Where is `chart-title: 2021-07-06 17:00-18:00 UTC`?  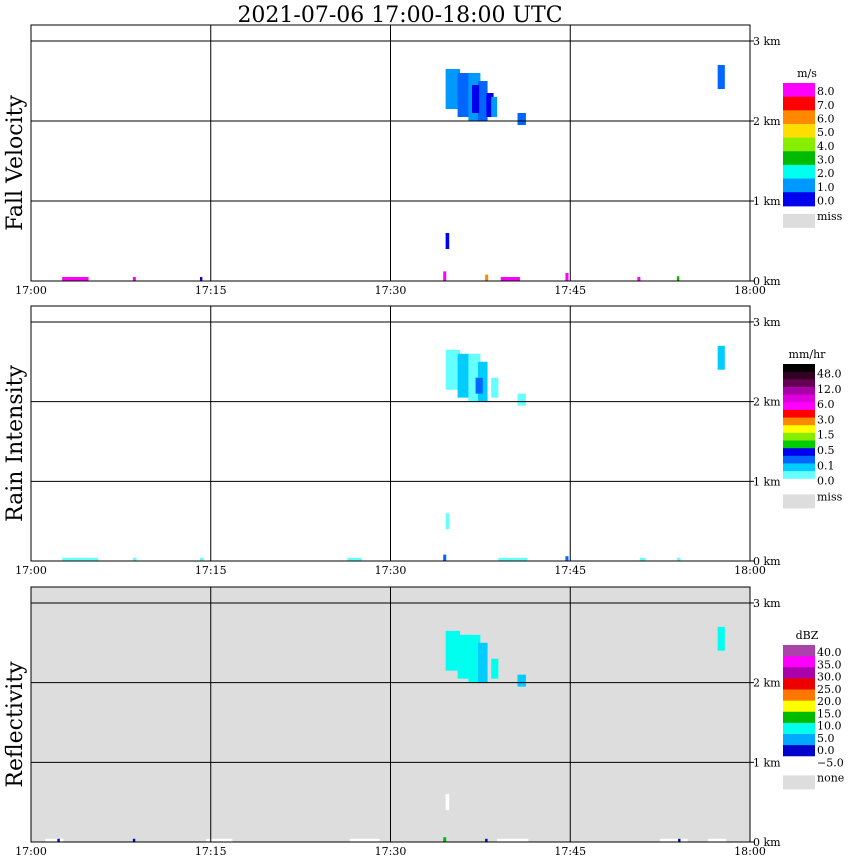 chart-title: 2021-07-06 17:00-18:00 UTC is located at coordinates (399, 15).